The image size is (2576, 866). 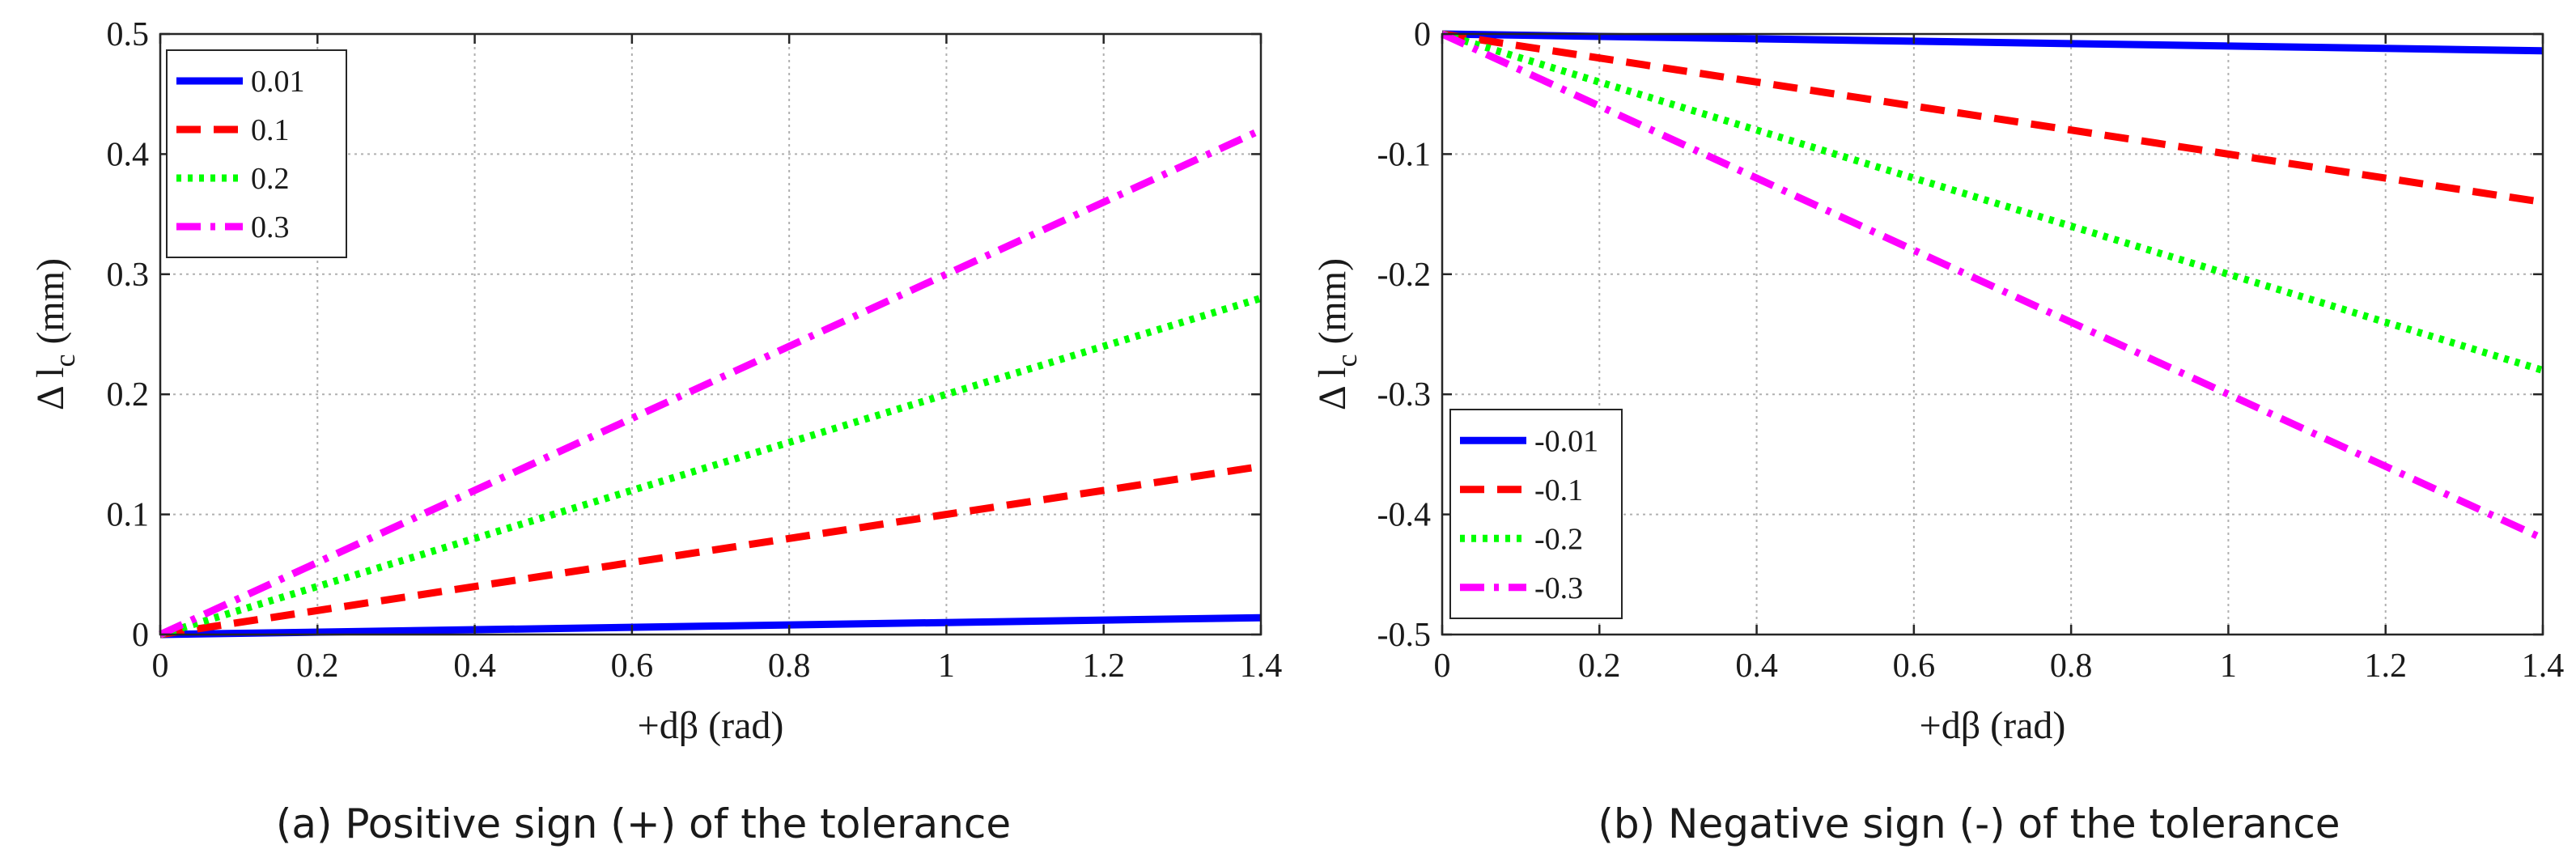 What do you see at coordinates (128, 515) in the screenshot?
I see `y-tick-label: 0.1` at bounding box center [128, 515].